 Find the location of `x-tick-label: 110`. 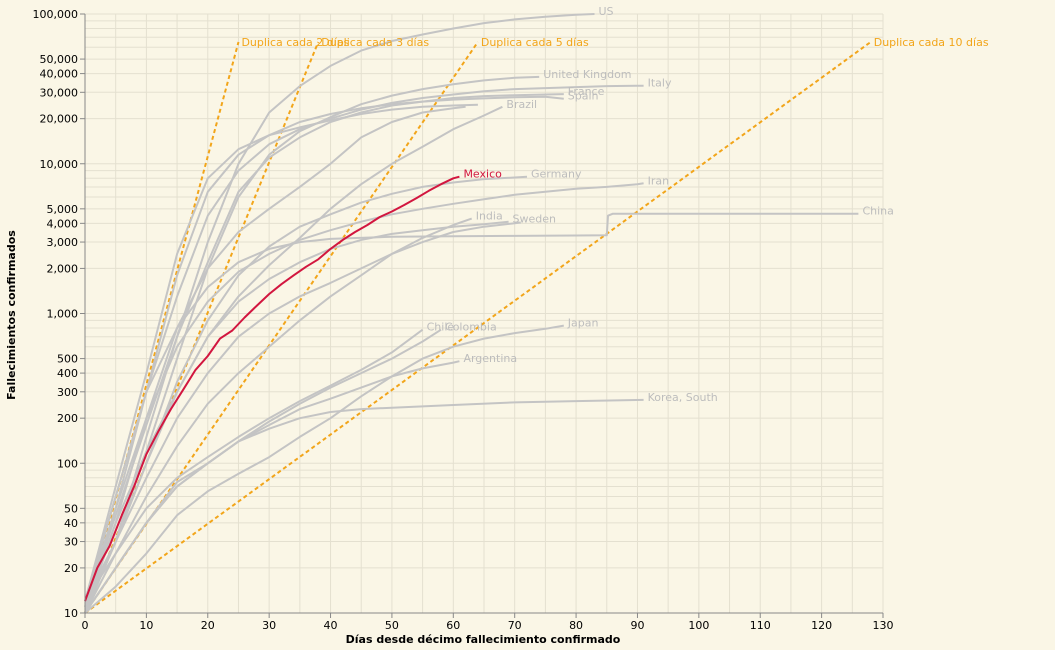

x-tick-label: 110 is located at coordinates (760, 625).